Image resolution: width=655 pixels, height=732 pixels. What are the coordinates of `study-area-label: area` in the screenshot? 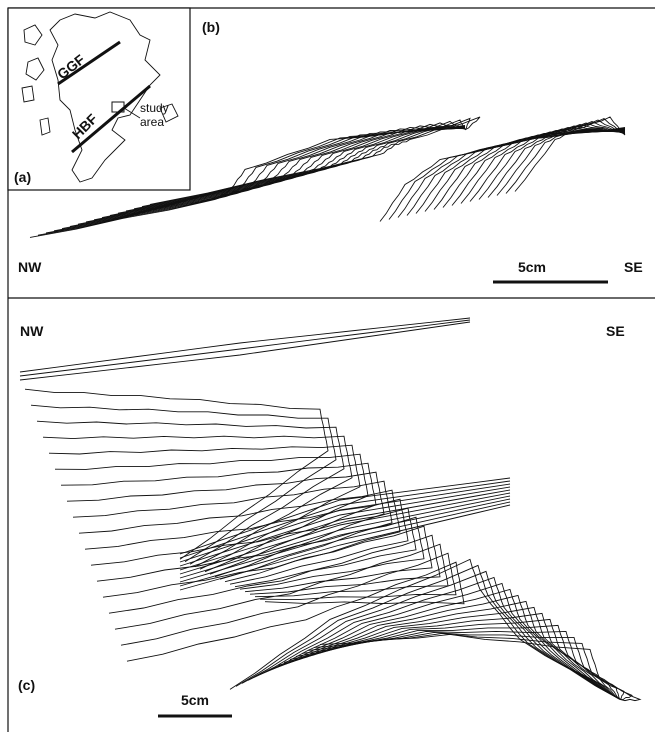 It's located at (152, 122).